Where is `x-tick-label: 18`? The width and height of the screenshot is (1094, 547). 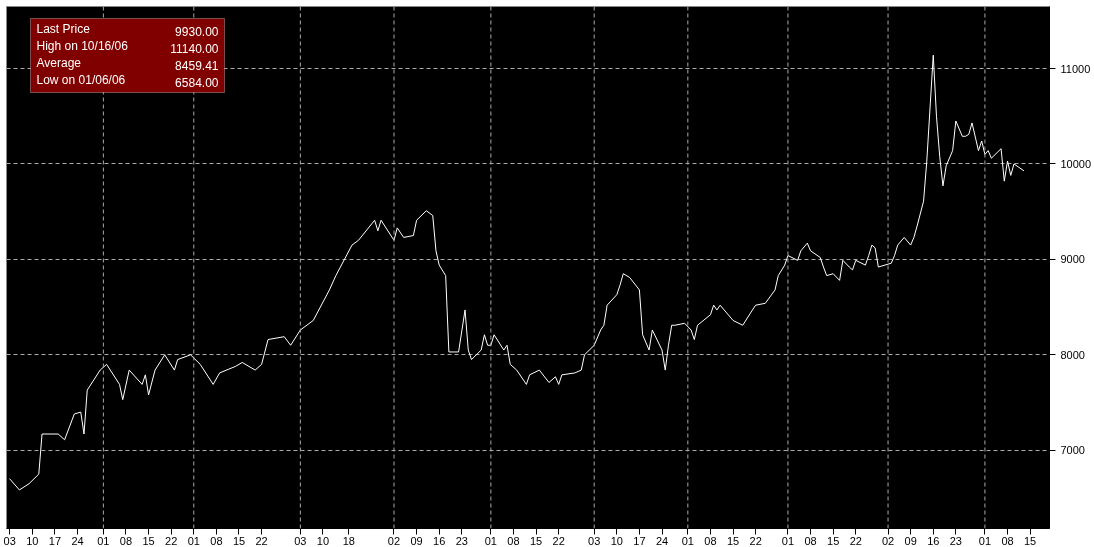
x-tick-label: 18 is located at coordinates (348, 540).